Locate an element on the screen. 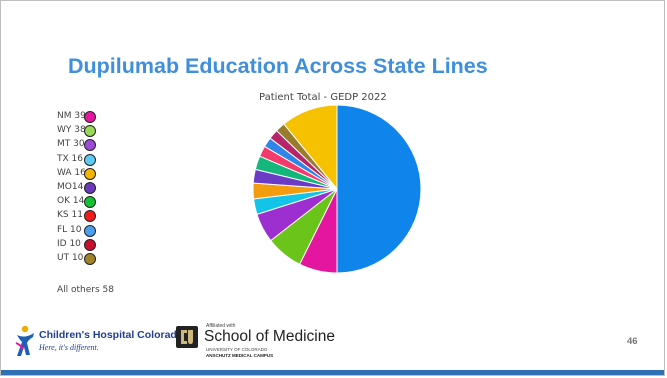 Image resolution: width=667 pixels, height=378 pixels. childrens-hospital-name: Children's Hospital Colorado is located at coordinates (111, 335).